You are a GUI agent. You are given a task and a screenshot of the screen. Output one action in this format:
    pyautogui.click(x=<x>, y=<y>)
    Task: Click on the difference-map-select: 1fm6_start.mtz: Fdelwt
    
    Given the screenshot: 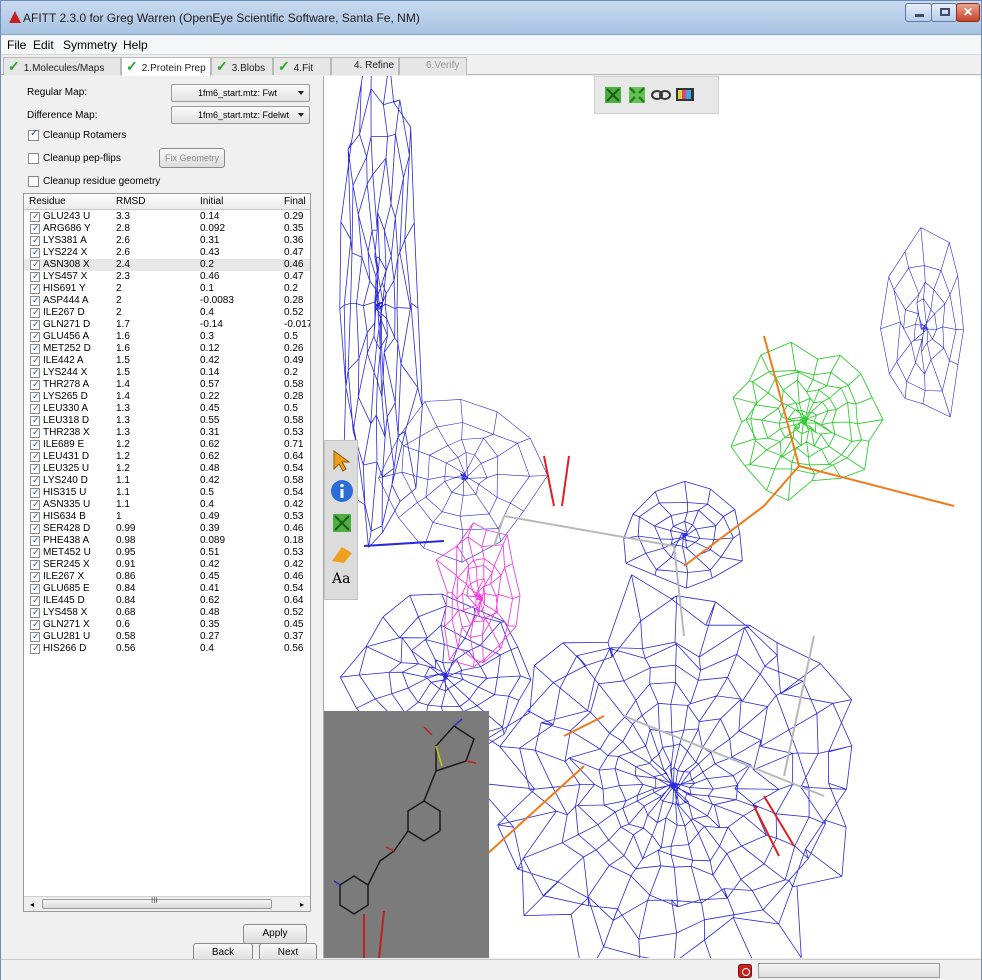 What is the action you would take?
    pyautogui.click(x=240, y=115)
    